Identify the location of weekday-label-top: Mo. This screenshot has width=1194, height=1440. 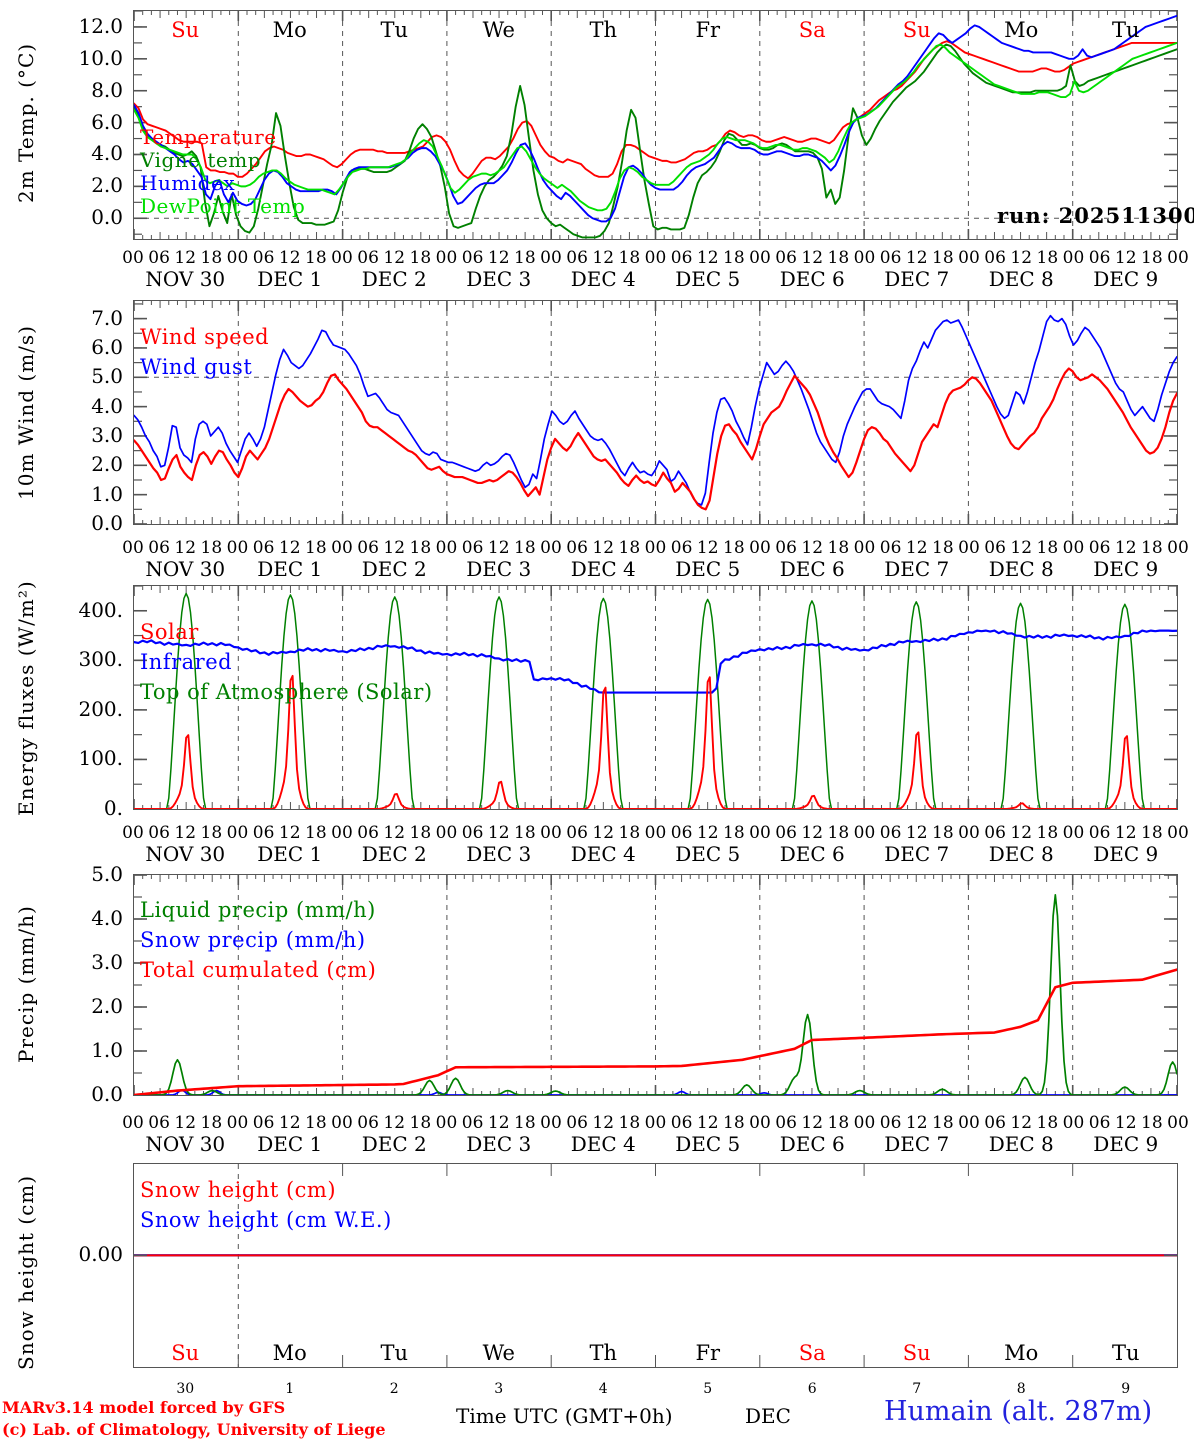
(1021, 30).